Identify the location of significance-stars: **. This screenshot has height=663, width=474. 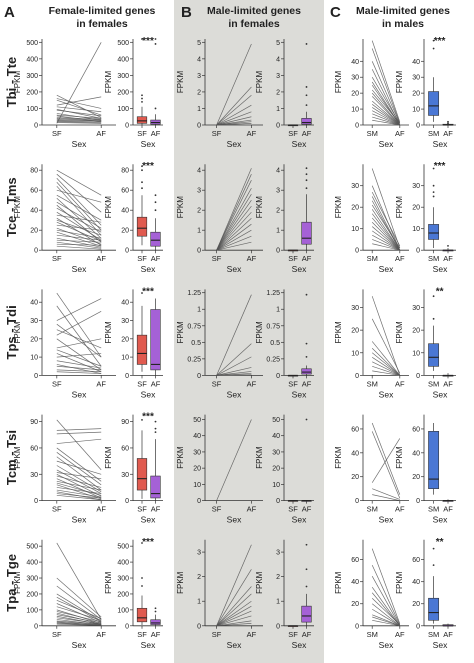
(440, 542).